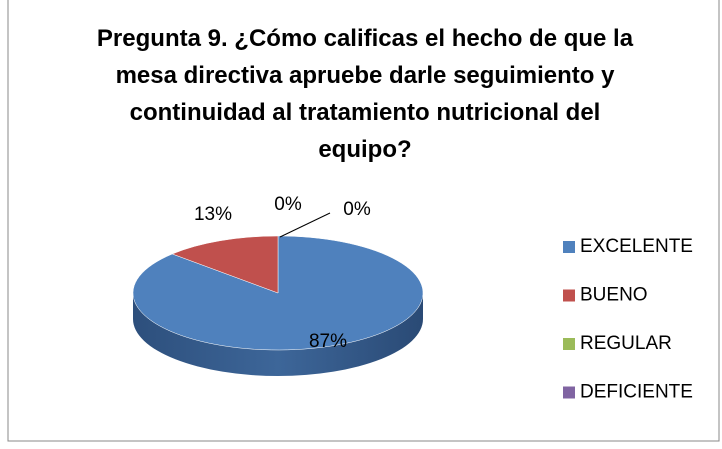 The height and width of the screenshot is (449, 722). What do you see at coordinates (328, 341) in the screenshot?
I see `data-label: 87%` at bounding box center [328, 341].